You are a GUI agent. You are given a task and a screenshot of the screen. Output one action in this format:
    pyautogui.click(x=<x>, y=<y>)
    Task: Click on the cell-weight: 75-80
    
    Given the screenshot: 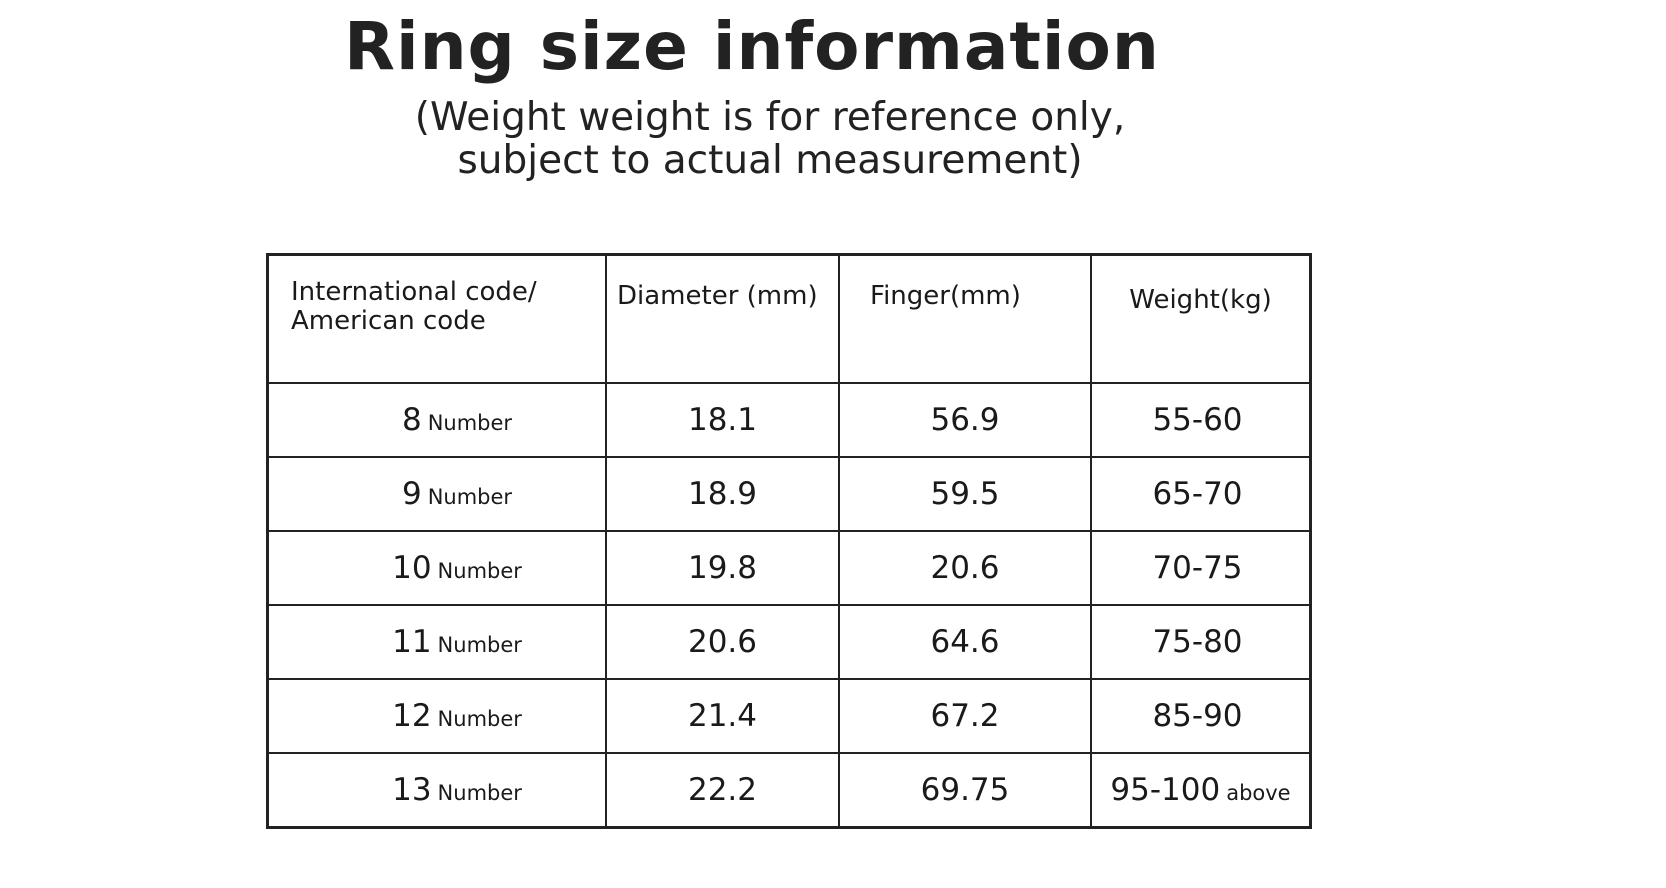 What is the action you would take?
    pyautogui.click(x=1201, y=642)
    